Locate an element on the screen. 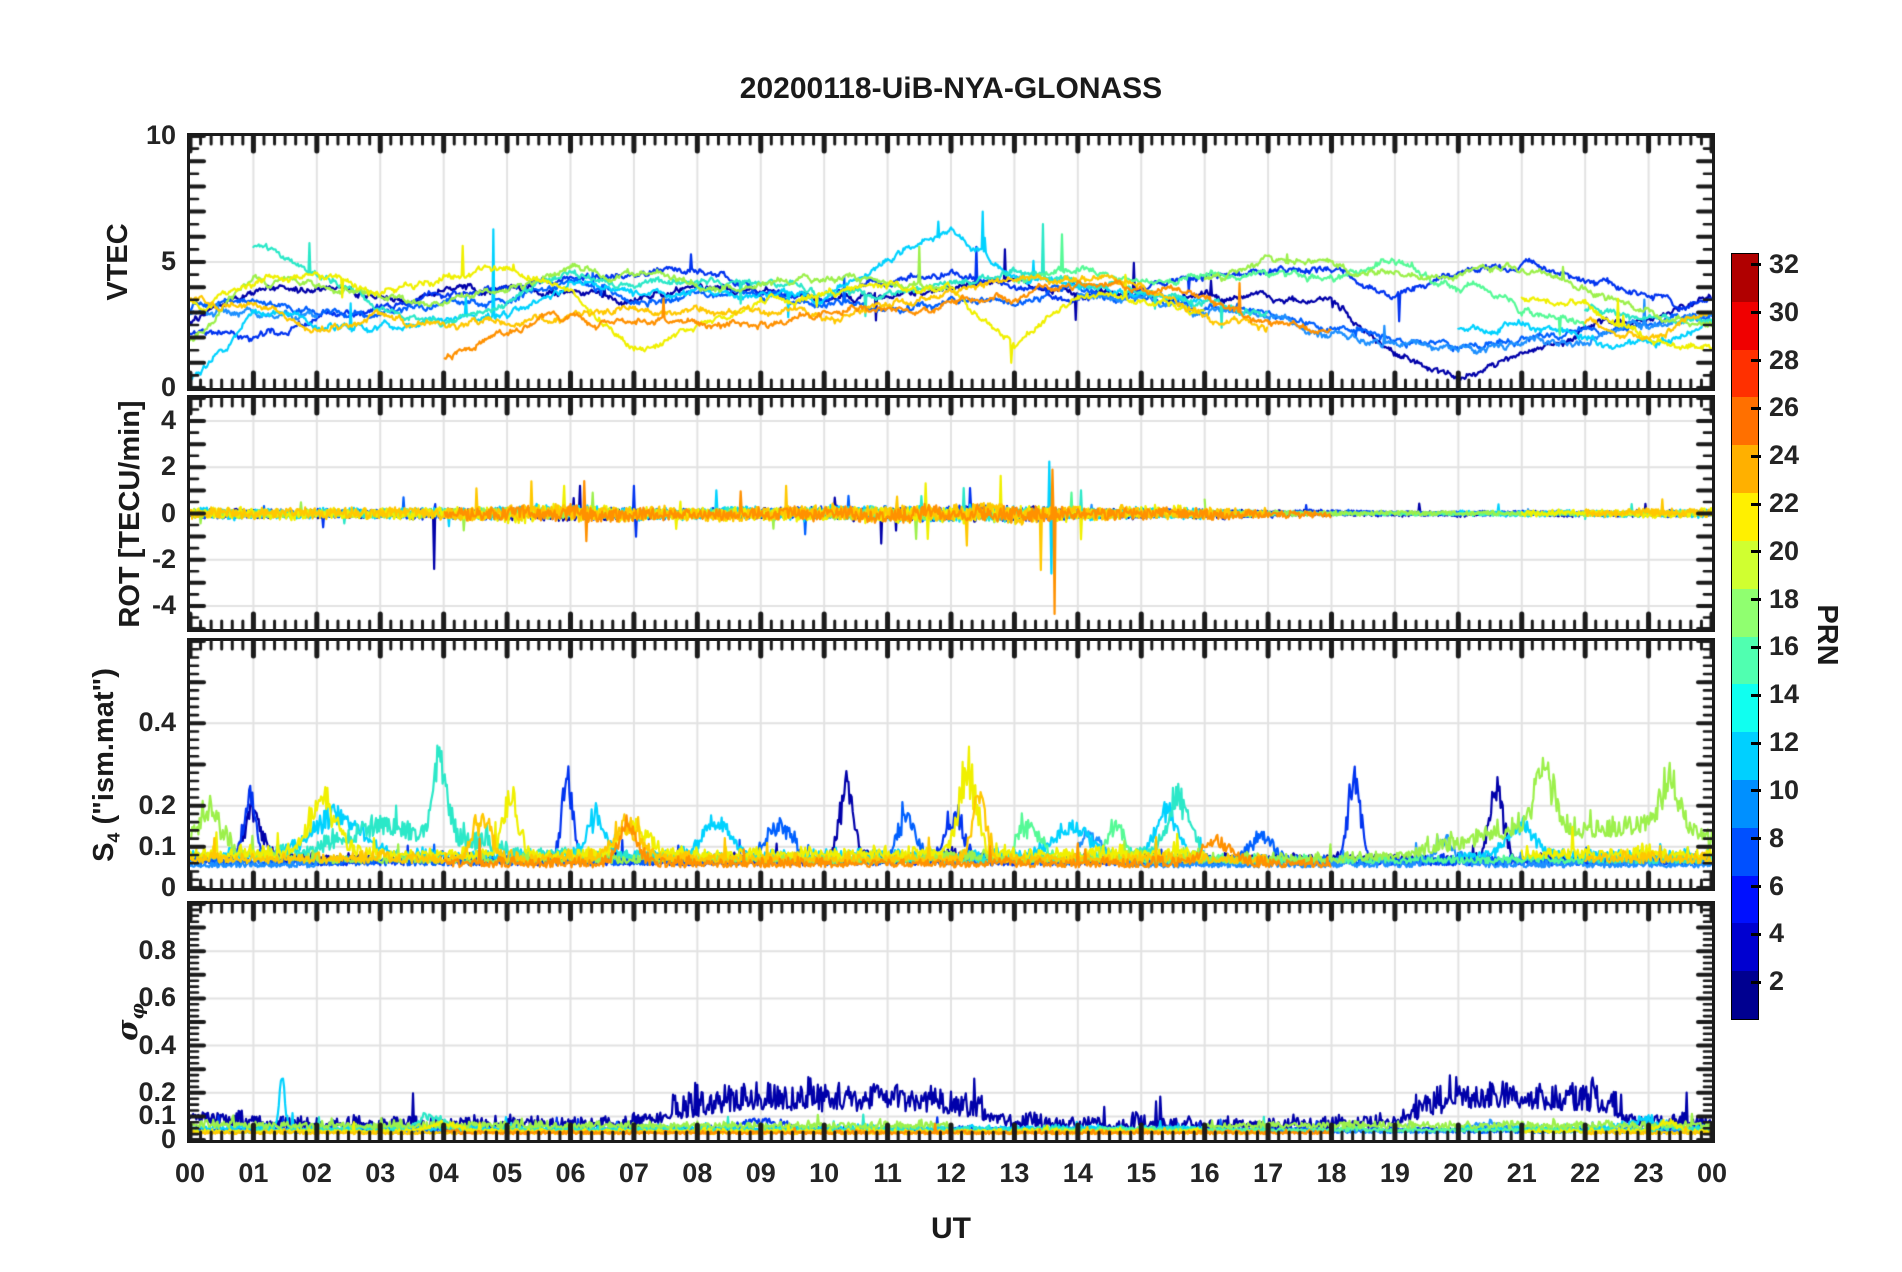 This screenshot has height=1272, width=1902. x-tick-label: 15 is located at coordinates (1141, 1173).